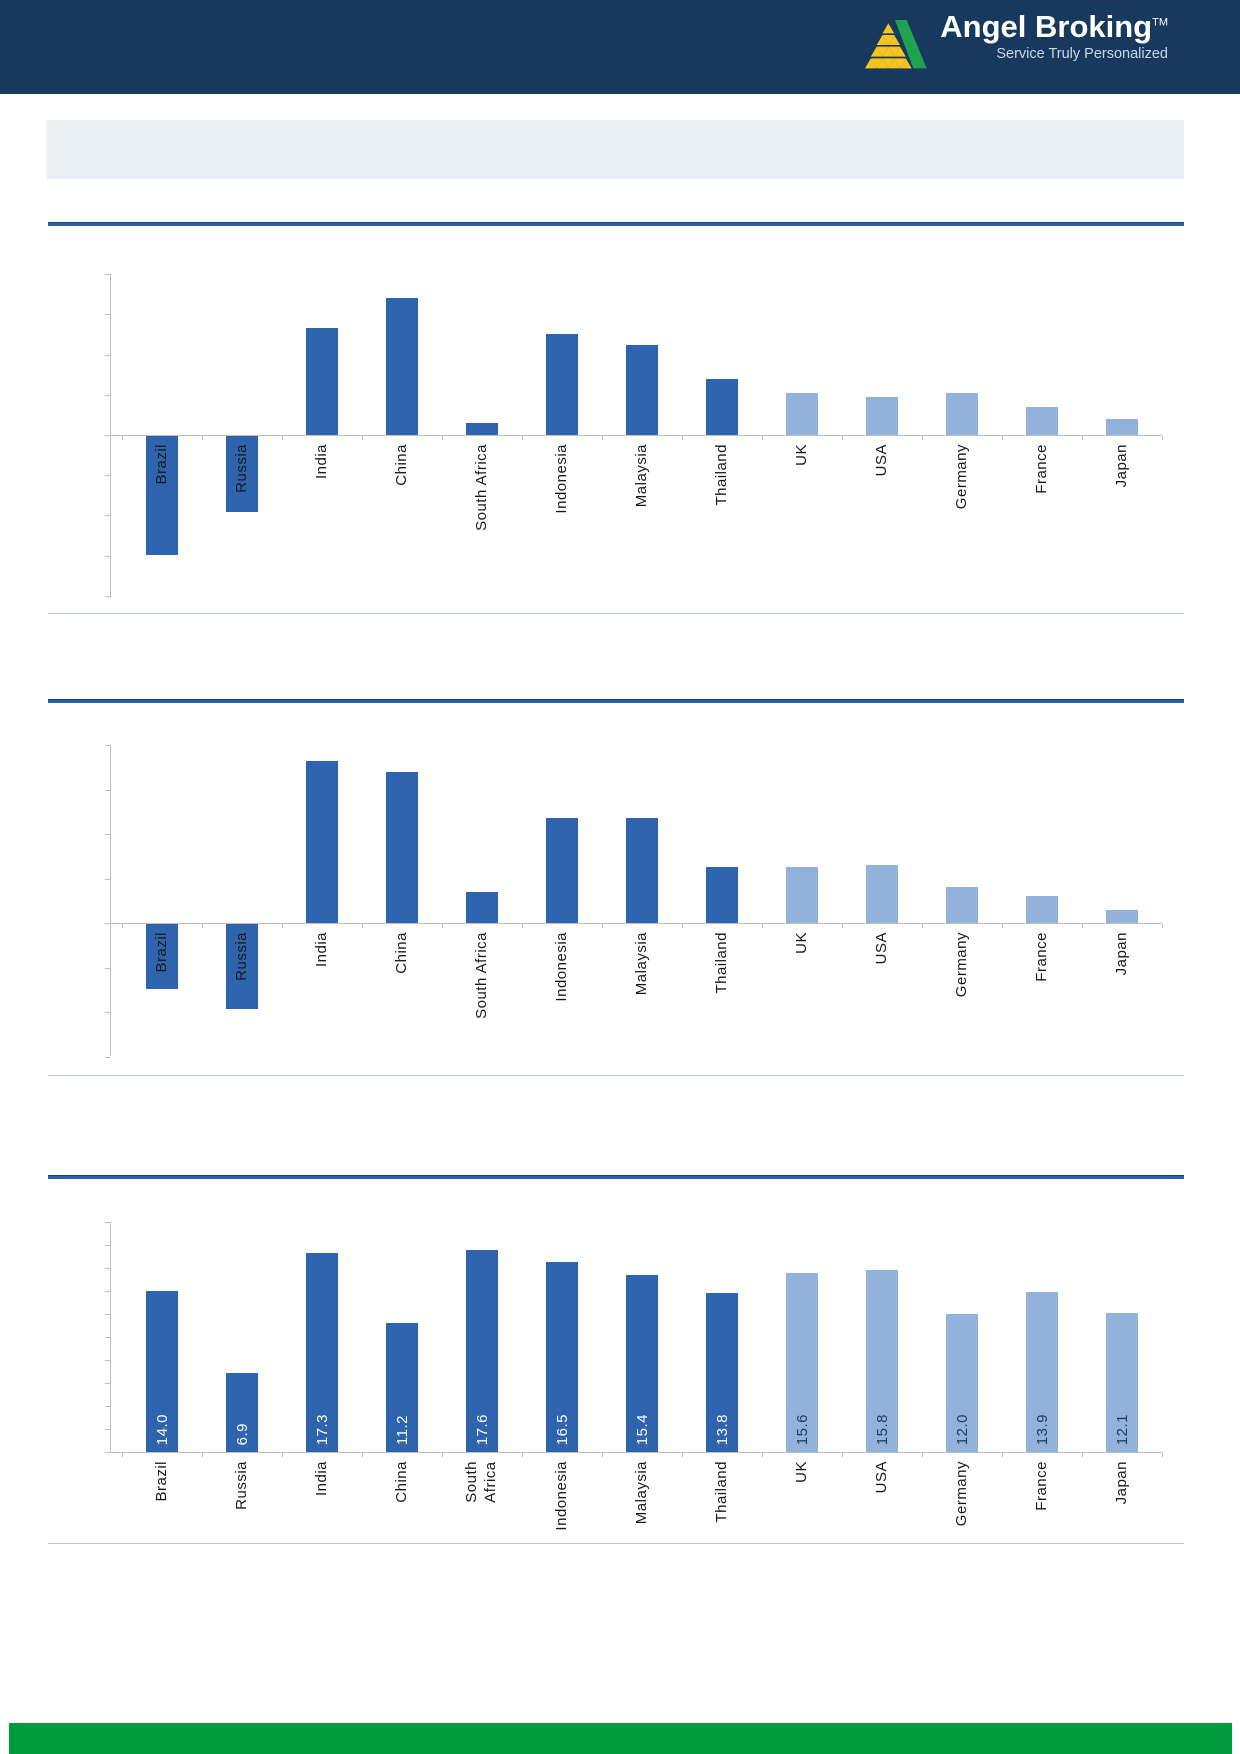 This screenshot has width=1240, height=1754. Describe the element at coordinates (802, 895) in the screenshot. I see `bar-uk` at that location.